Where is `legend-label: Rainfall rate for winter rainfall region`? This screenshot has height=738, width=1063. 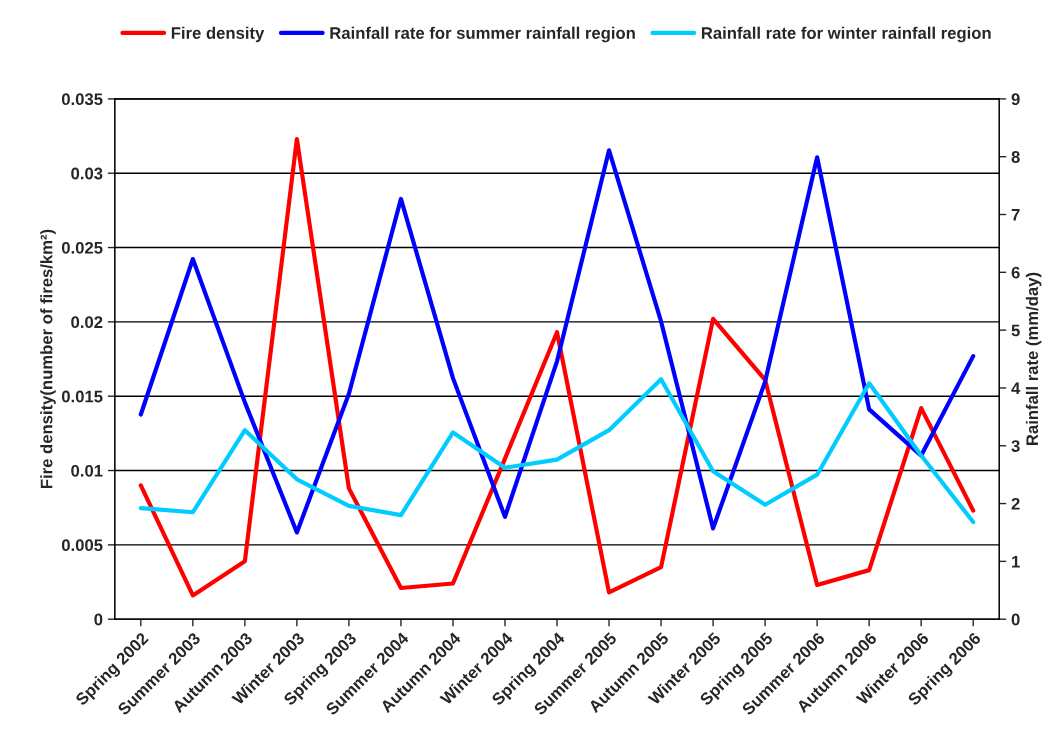
legend-label: Rainfall rate for winter rainfall region is located at coordinates (846, 34).